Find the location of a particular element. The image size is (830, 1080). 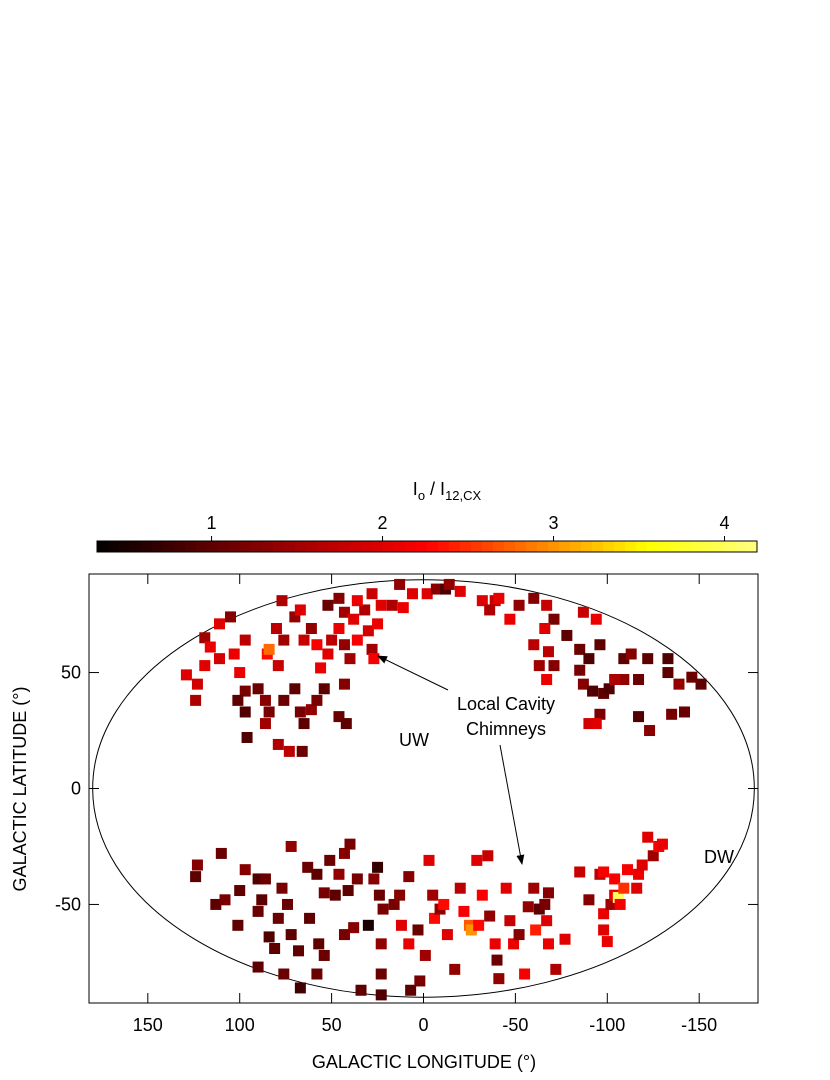

x-axis-label: GALACTIC LONGITUDE (°) is located at coordinates (424, 1062).